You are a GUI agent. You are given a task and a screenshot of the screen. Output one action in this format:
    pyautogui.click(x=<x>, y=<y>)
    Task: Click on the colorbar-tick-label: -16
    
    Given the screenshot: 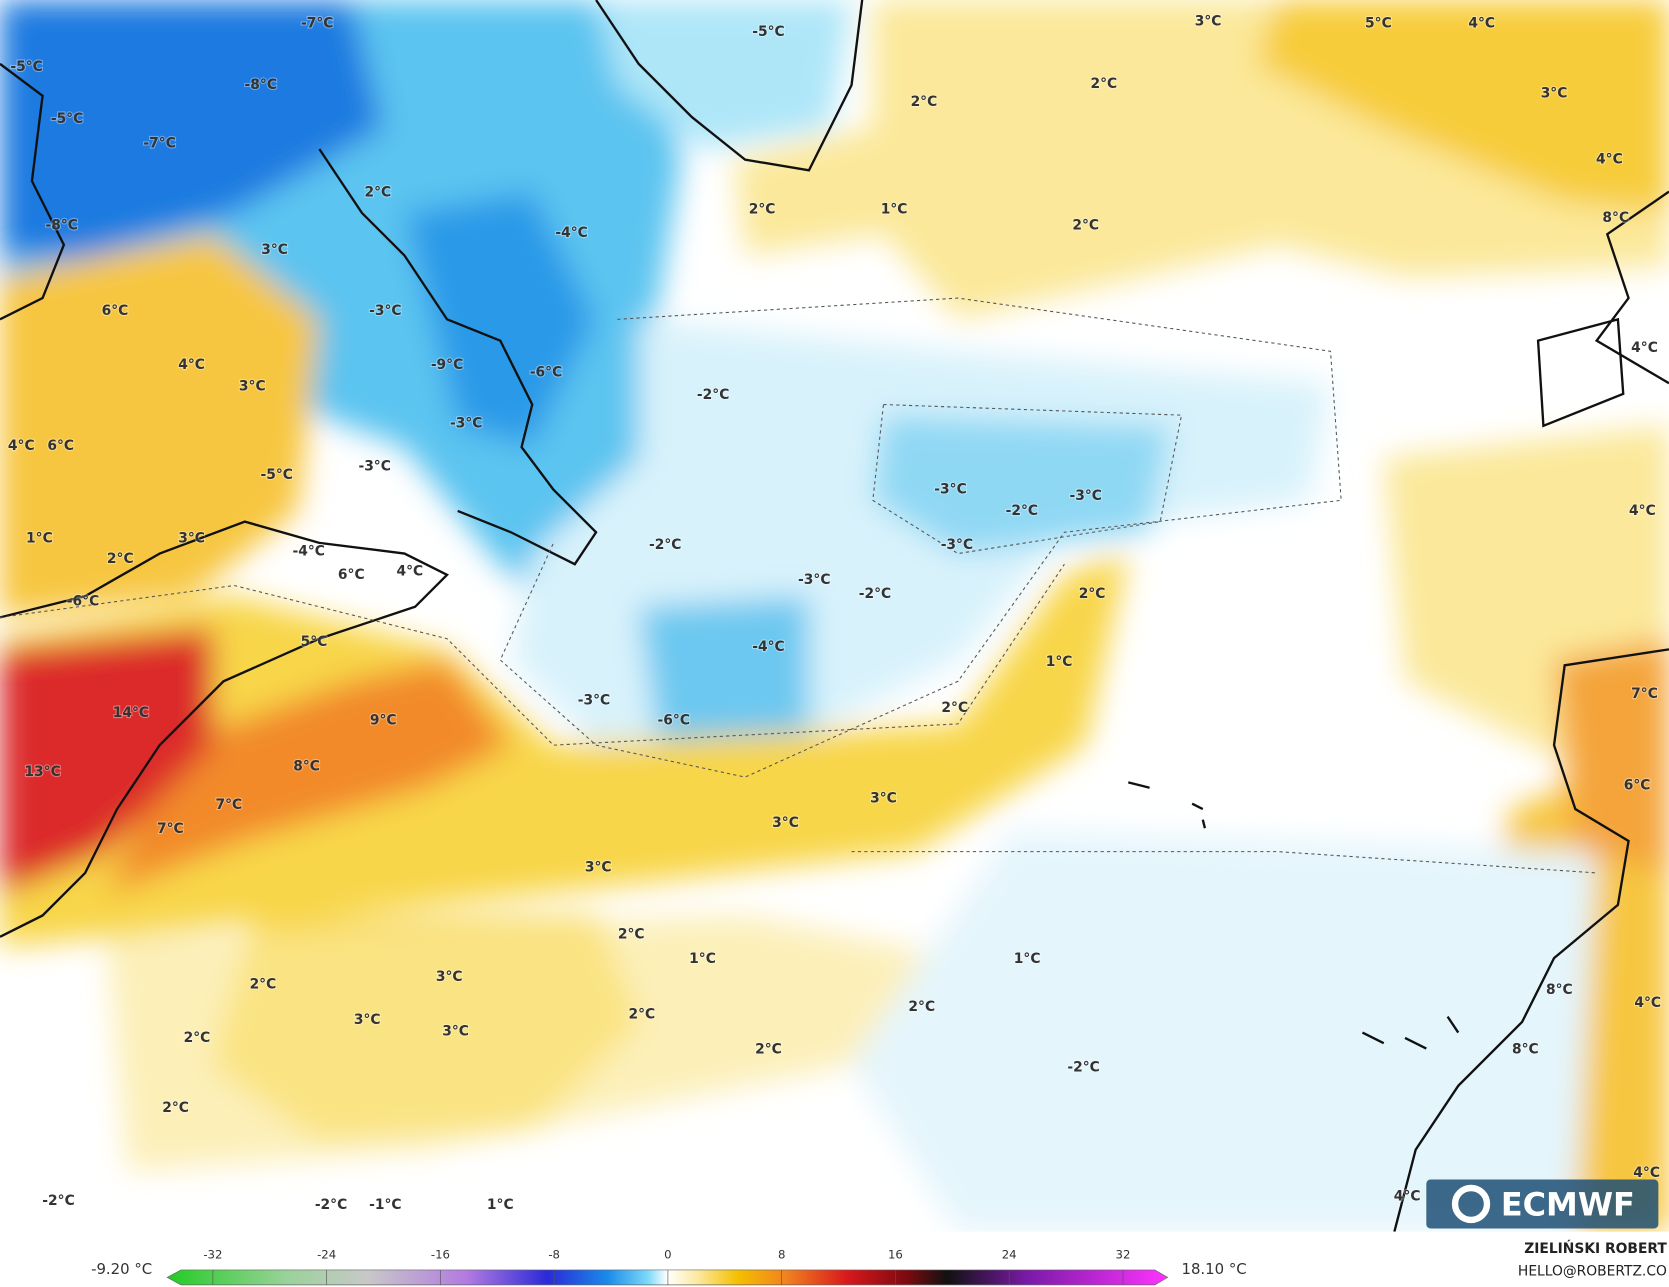 What is the action you would take?
    pyautogui.click(x=440, y=1255)
    